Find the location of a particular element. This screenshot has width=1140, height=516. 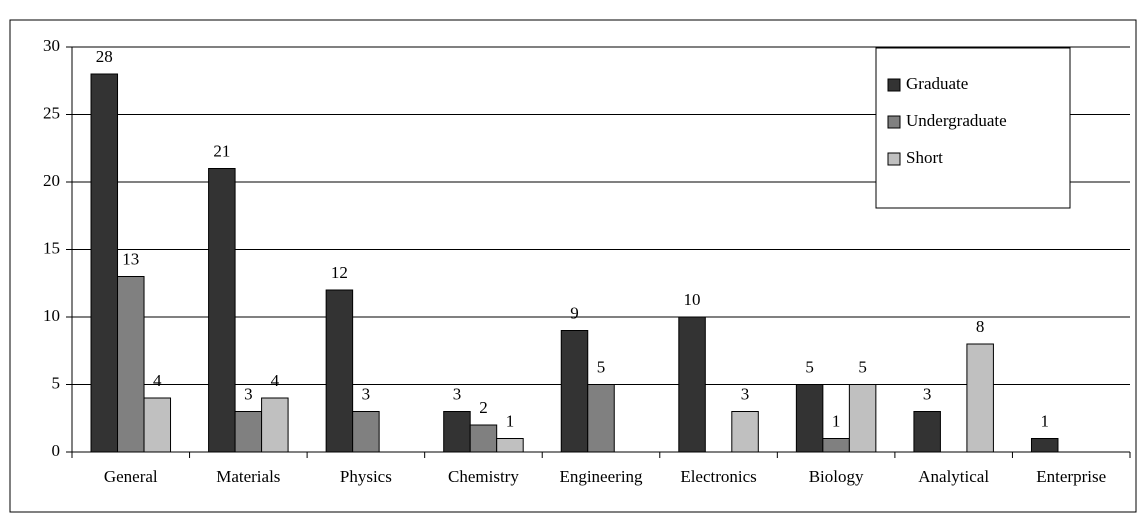

value-label: 10 is located at coordinates (692, 299).